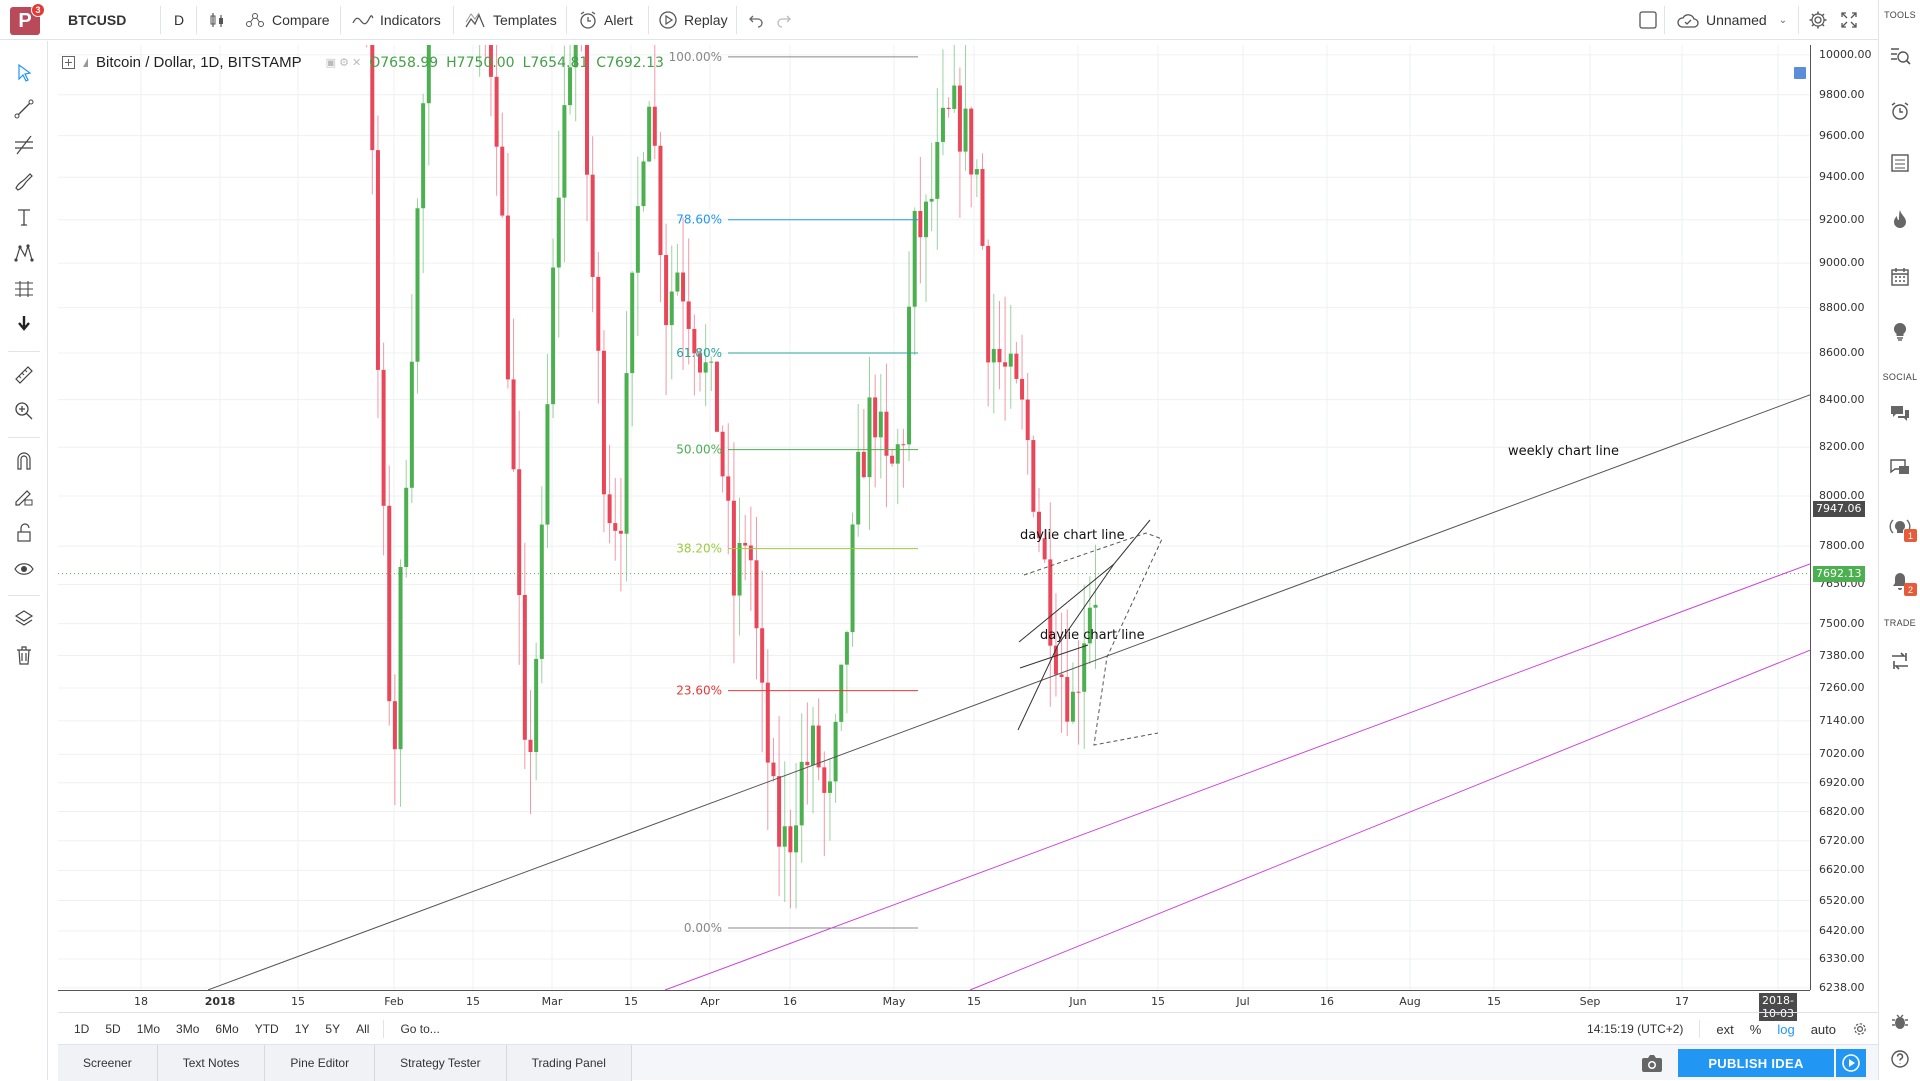  What do you see at coordinates (24, 619) in the screenshot?
I see `object-tree-tool` at bounding box center [24, 619].